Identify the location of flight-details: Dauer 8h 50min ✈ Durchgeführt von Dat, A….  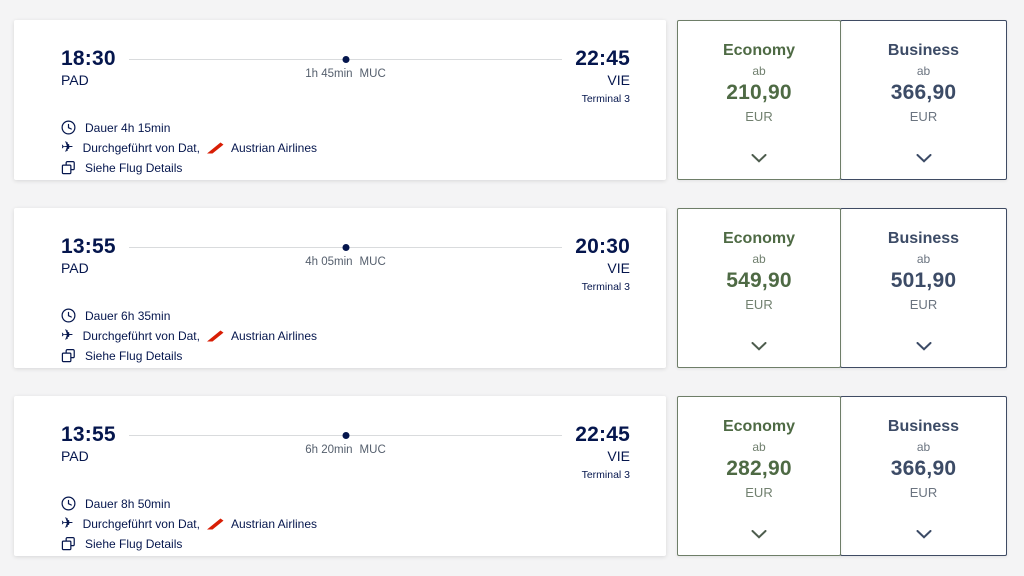
(345, 523).